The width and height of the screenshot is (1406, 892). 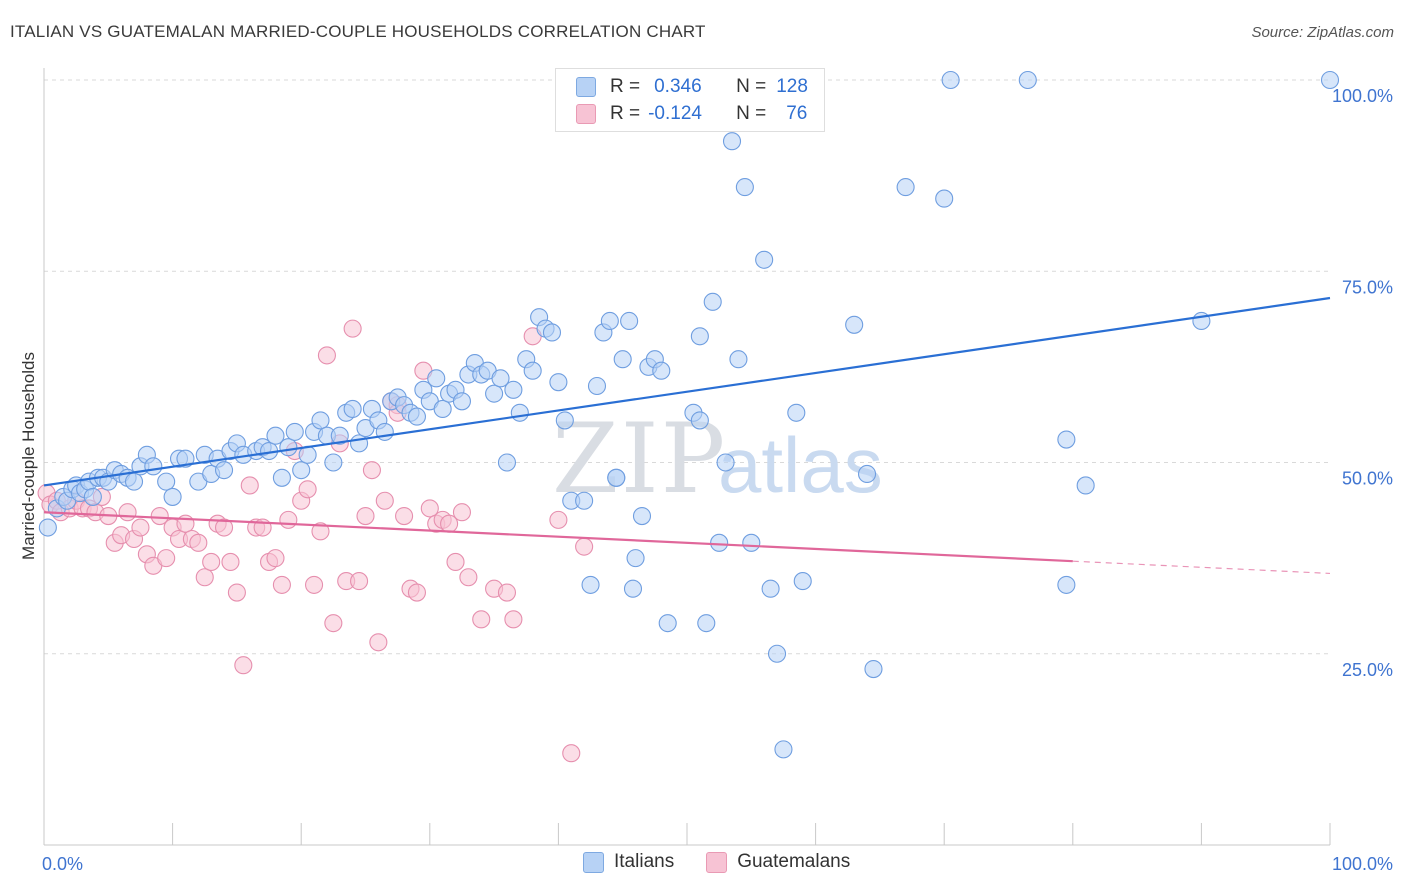 What do you see at coordinates (1362, 864) in the screenshot?
I see `x-tick-label-max: 100.0%` at bounding box center [1362, 864].